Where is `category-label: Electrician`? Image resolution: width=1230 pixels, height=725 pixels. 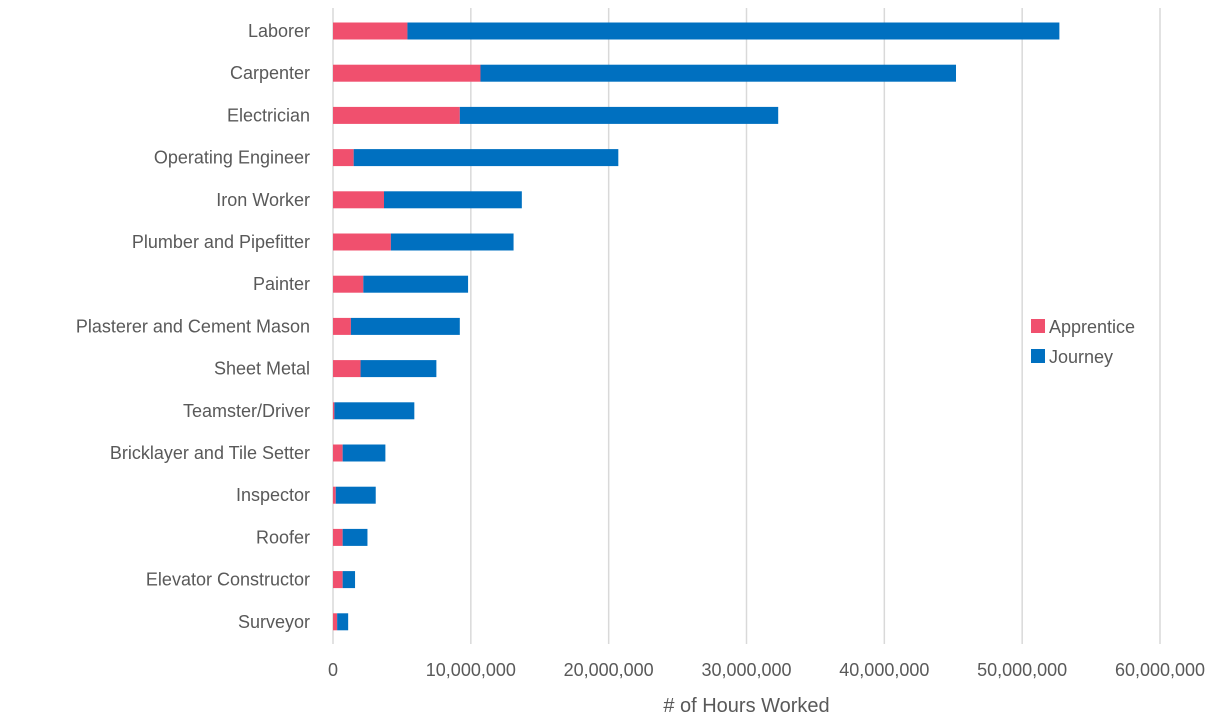
category-label: Electrician is located at coordinates (268, 115).